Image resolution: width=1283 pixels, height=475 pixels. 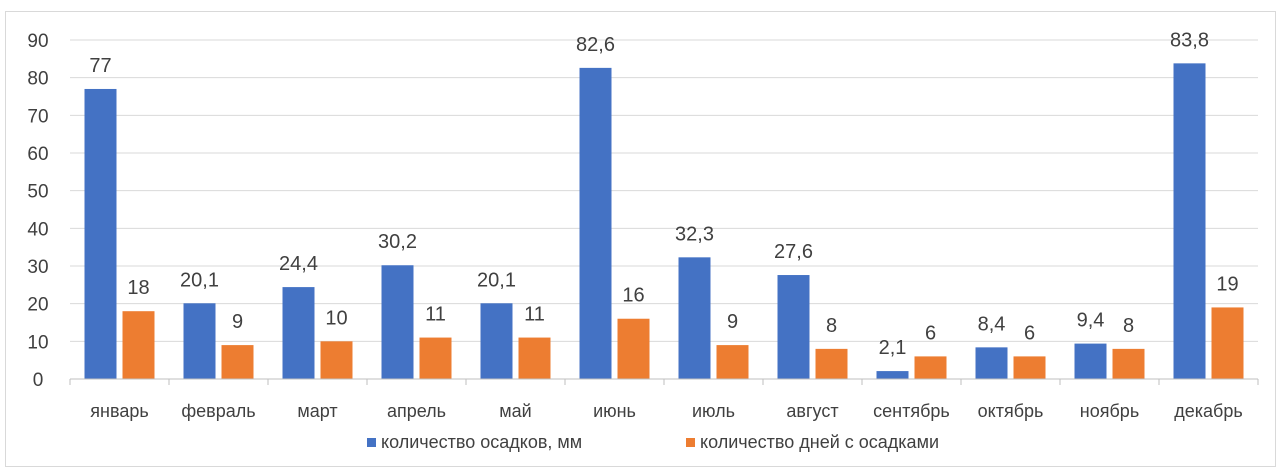 What do you see at coordinates (397, 242) in the screenshot?
I see `data-label-precipitation: 30,2` at bounding box center [397, 242].